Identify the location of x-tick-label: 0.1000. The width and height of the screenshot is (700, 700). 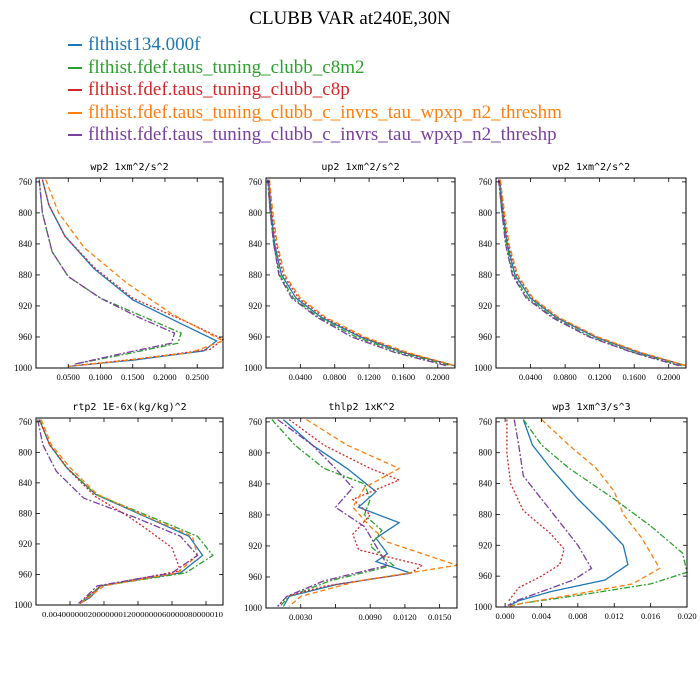
(100, 377).